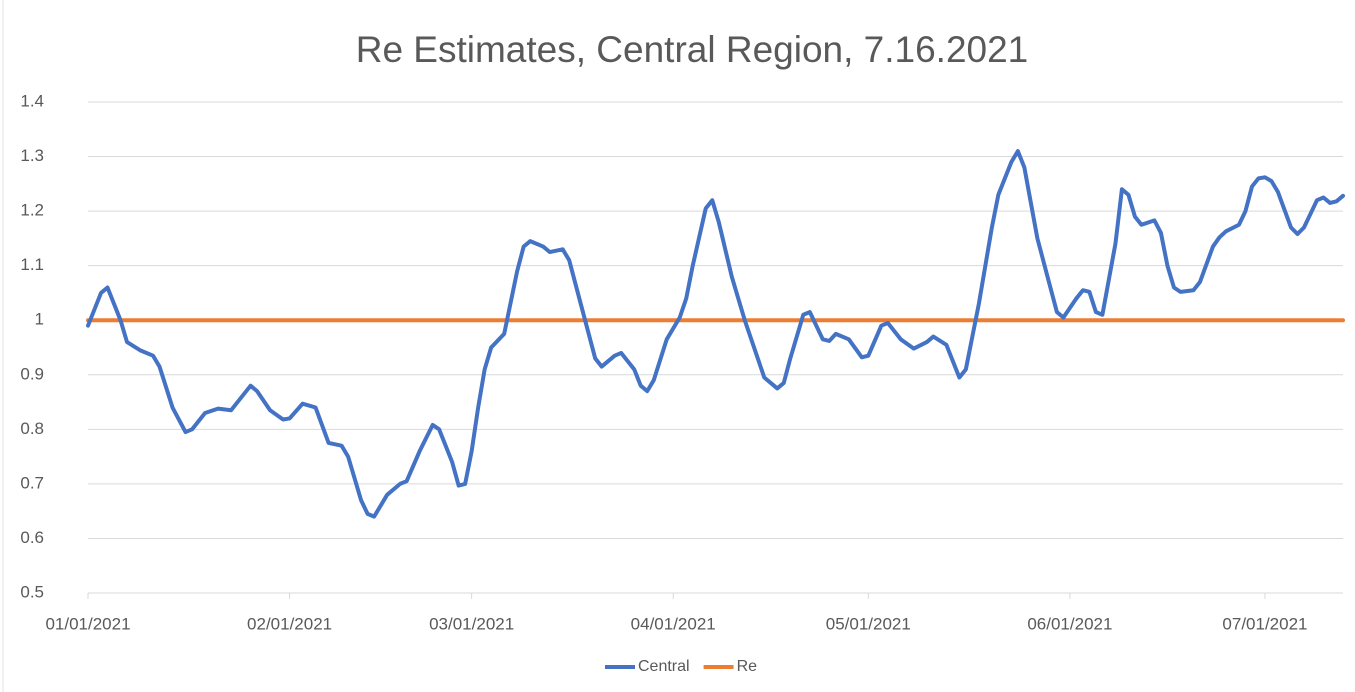 Image resolution: width=1355 pixels, height=692 pixels. What do you see at coordinates (1264, 623) in the screenshot?
I see `x-tick-label: 07/01/2021` at bounding box center [1264, 623].